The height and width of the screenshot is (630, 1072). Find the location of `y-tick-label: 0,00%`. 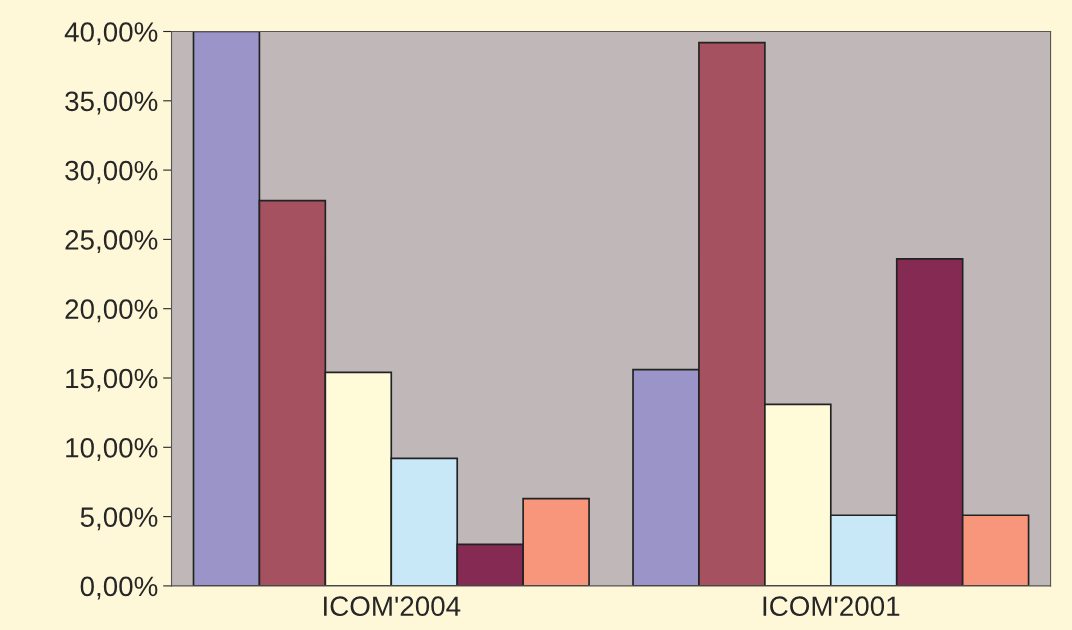

y-tick-label: 0,00% is located at coordinates (119, 588).